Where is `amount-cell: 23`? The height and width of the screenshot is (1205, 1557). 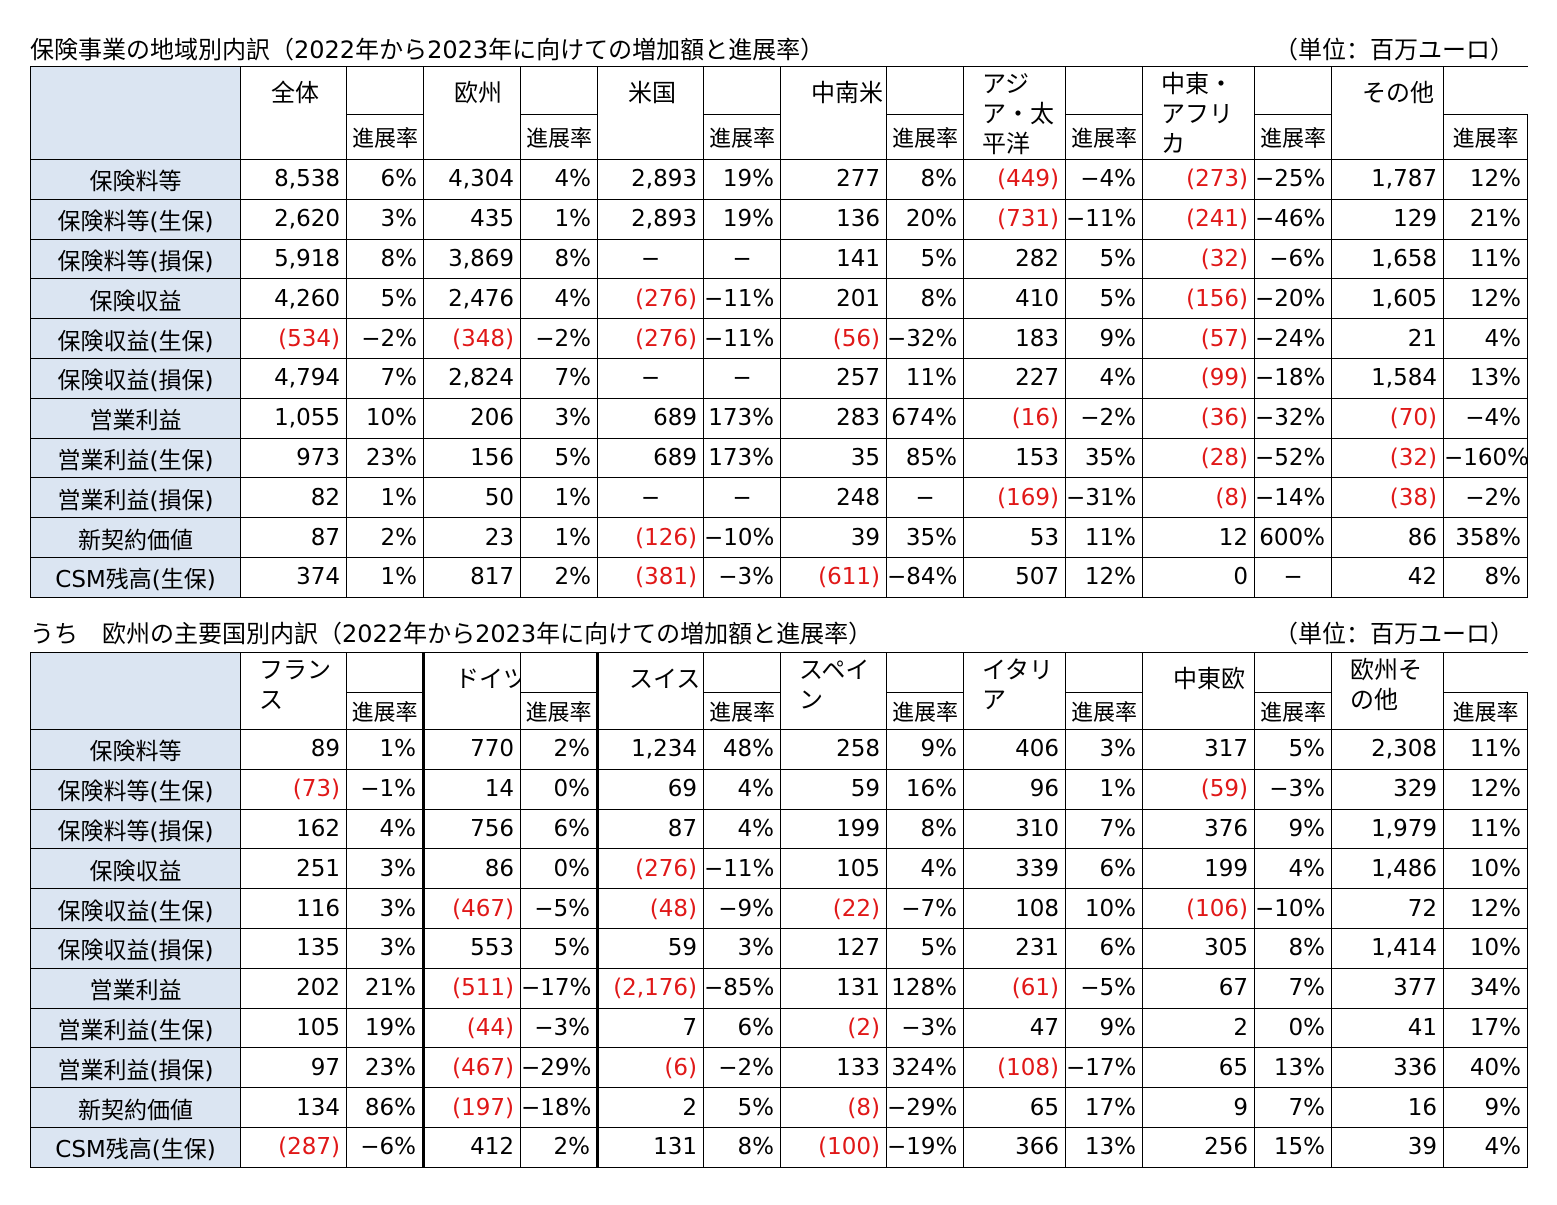
amount-cell: 23 is located at coordinates (472, 537).